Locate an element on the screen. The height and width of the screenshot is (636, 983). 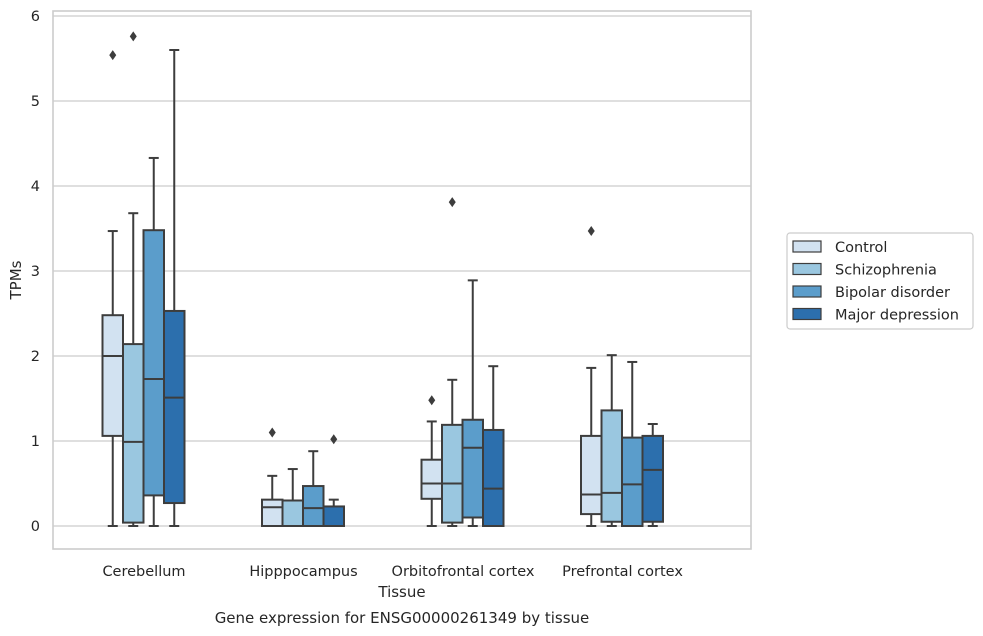
legend-label: Control is located at coordinates (861, 248).